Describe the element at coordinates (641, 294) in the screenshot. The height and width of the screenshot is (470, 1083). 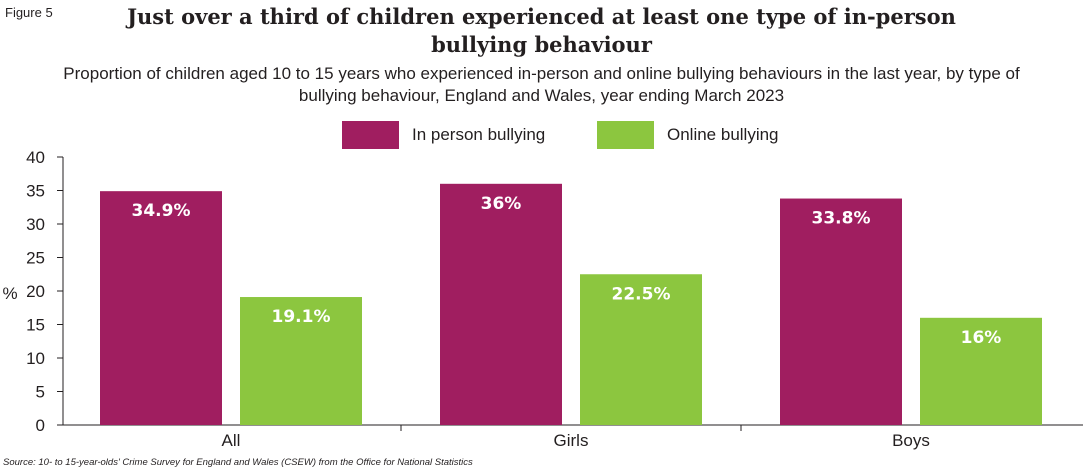
I see `bar-data-label: 22.5%` at that location.